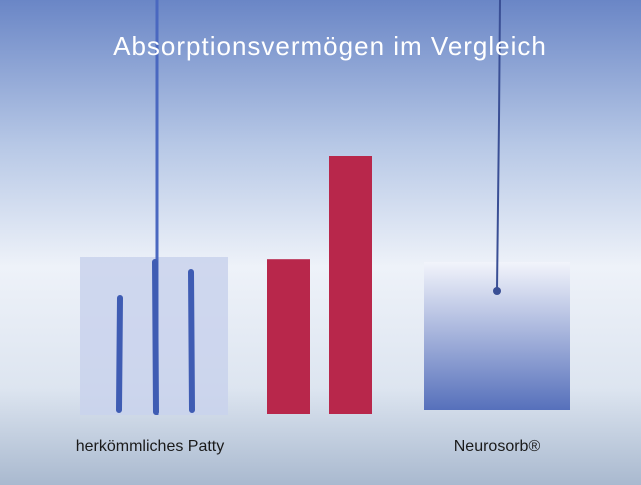 The image size is (641, 485). Describe the element at coordinates (150, 446) in the screenshot. I see `category-label: herkömmliches Patty` at that location.